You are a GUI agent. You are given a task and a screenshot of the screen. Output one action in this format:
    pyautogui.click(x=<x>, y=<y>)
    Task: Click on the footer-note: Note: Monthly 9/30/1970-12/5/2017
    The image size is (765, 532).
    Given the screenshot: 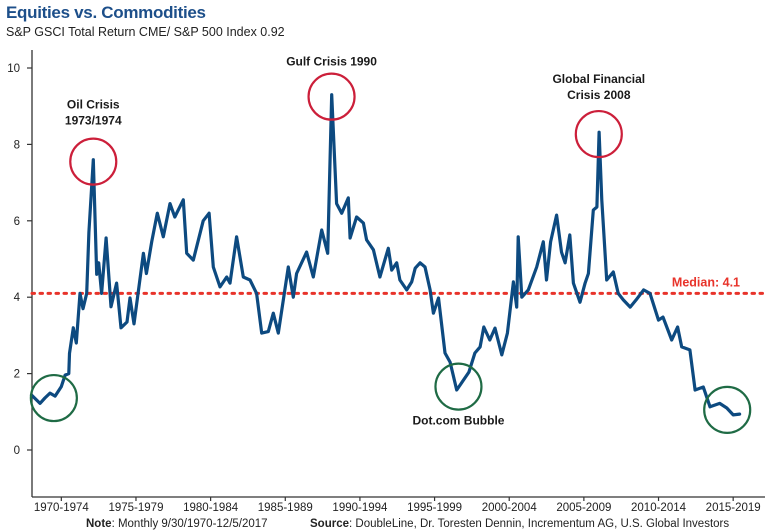 What is the action you would take?
    pyautogui.click(x=177, y=524)
    